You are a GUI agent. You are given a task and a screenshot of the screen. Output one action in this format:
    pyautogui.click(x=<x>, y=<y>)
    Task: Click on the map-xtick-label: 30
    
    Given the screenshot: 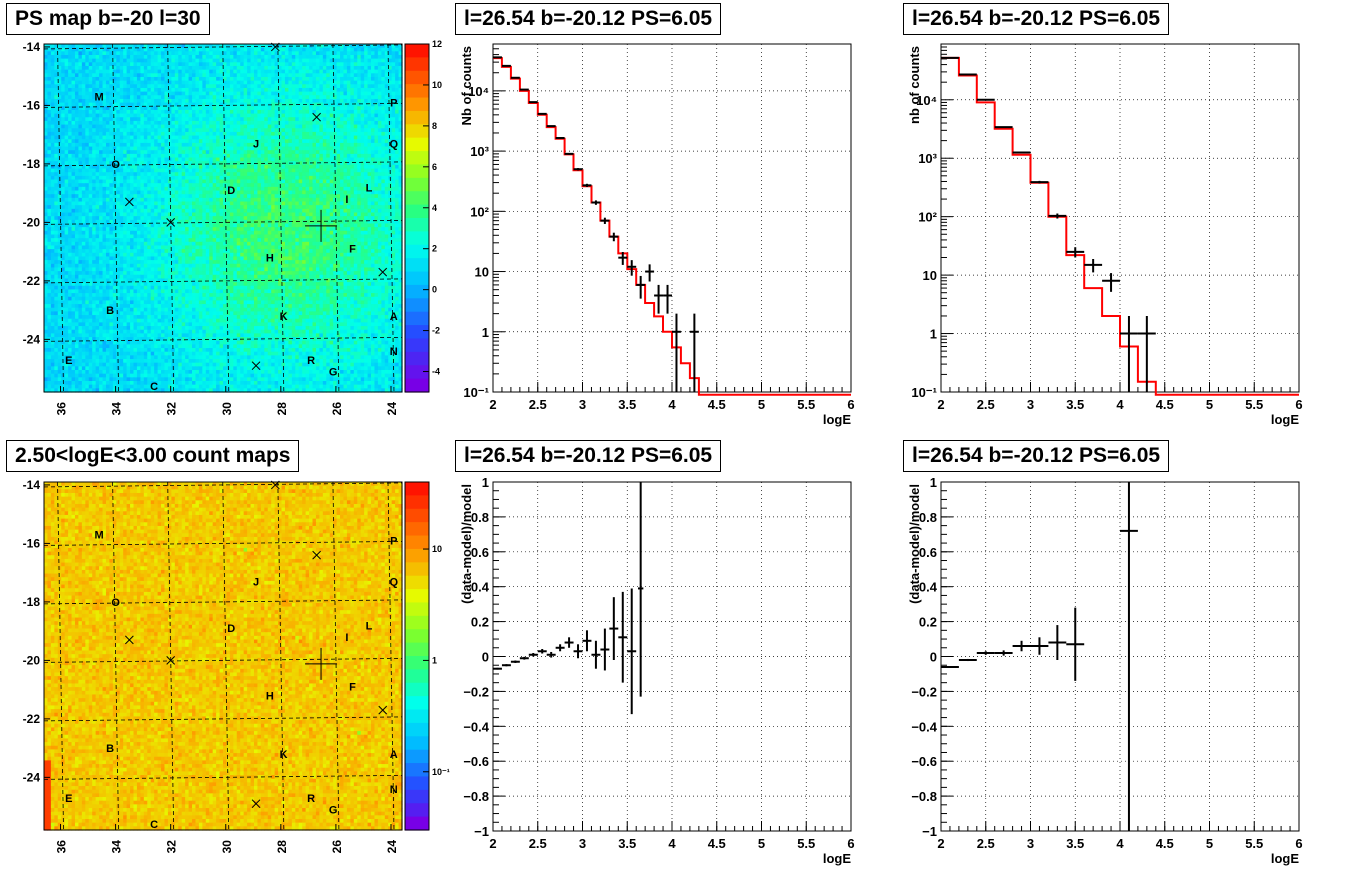 What is the action you would take?
    pyautogui.click(x=227, y=847)
    